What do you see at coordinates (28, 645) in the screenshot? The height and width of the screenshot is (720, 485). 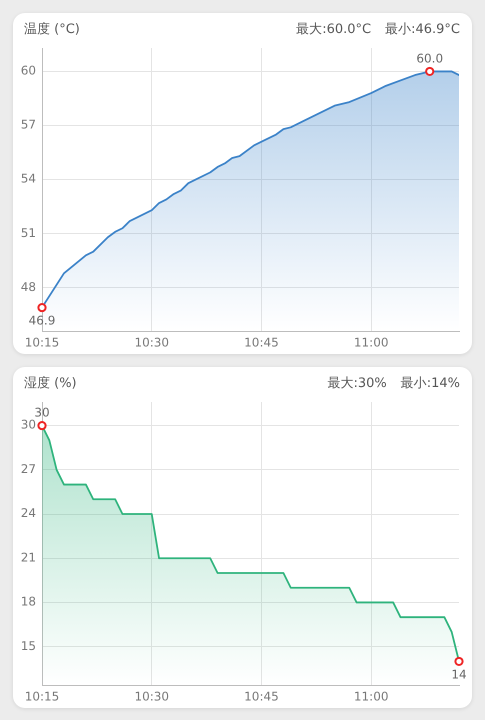 I see `y-tick-label: 15` at bounding box center [28, 645].